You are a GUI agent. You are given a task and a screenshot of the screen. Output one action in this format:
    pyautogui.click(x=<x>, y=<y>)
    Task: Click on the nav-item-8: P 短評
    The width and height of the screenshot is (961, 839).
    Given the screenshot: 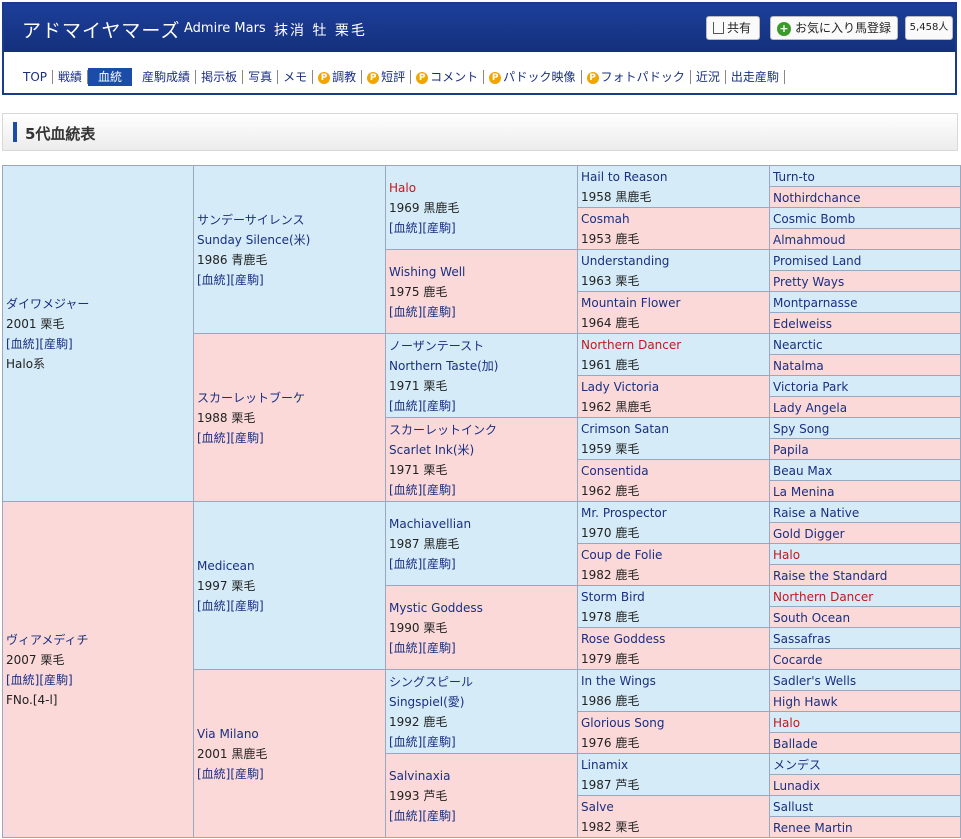 What is the action you would take?
    pyautogui.click(x=387, y=77)
    